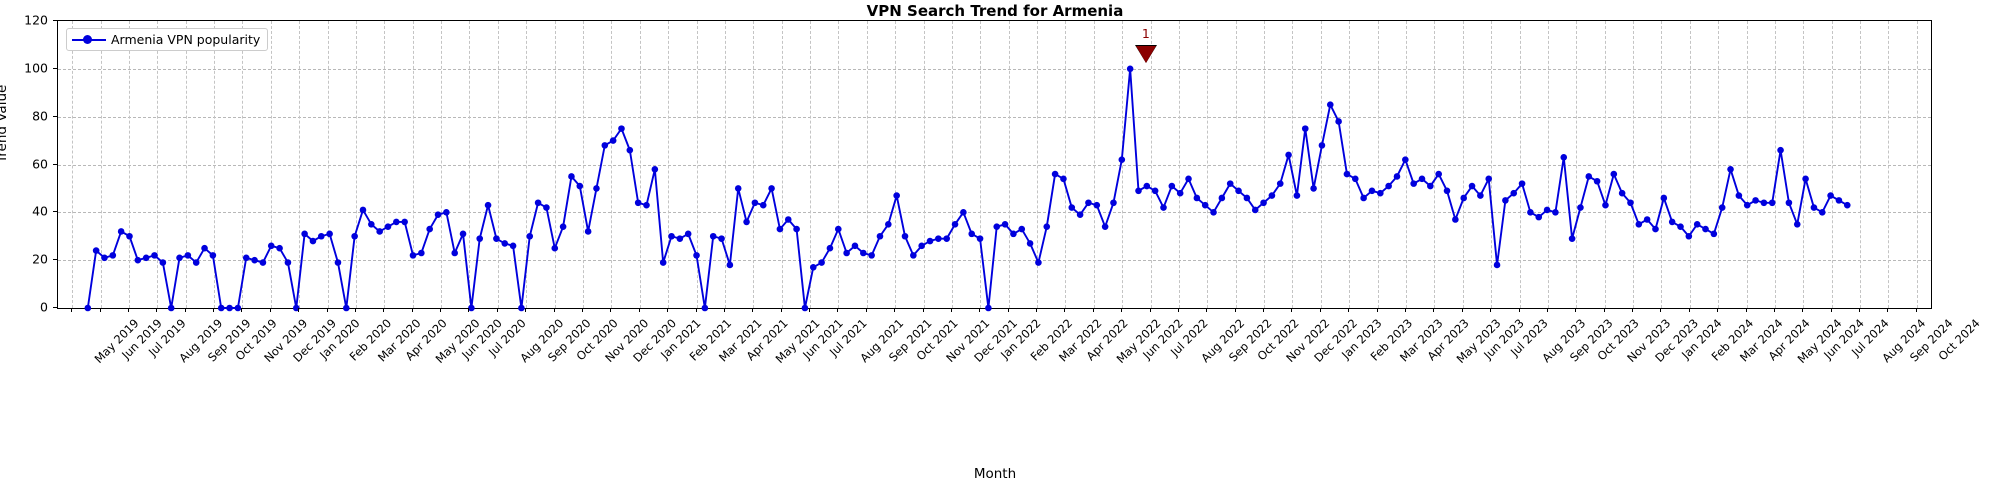 The image size is (1990, 490). I want to click on y-tick-label-40: 40, so click(40, 211).